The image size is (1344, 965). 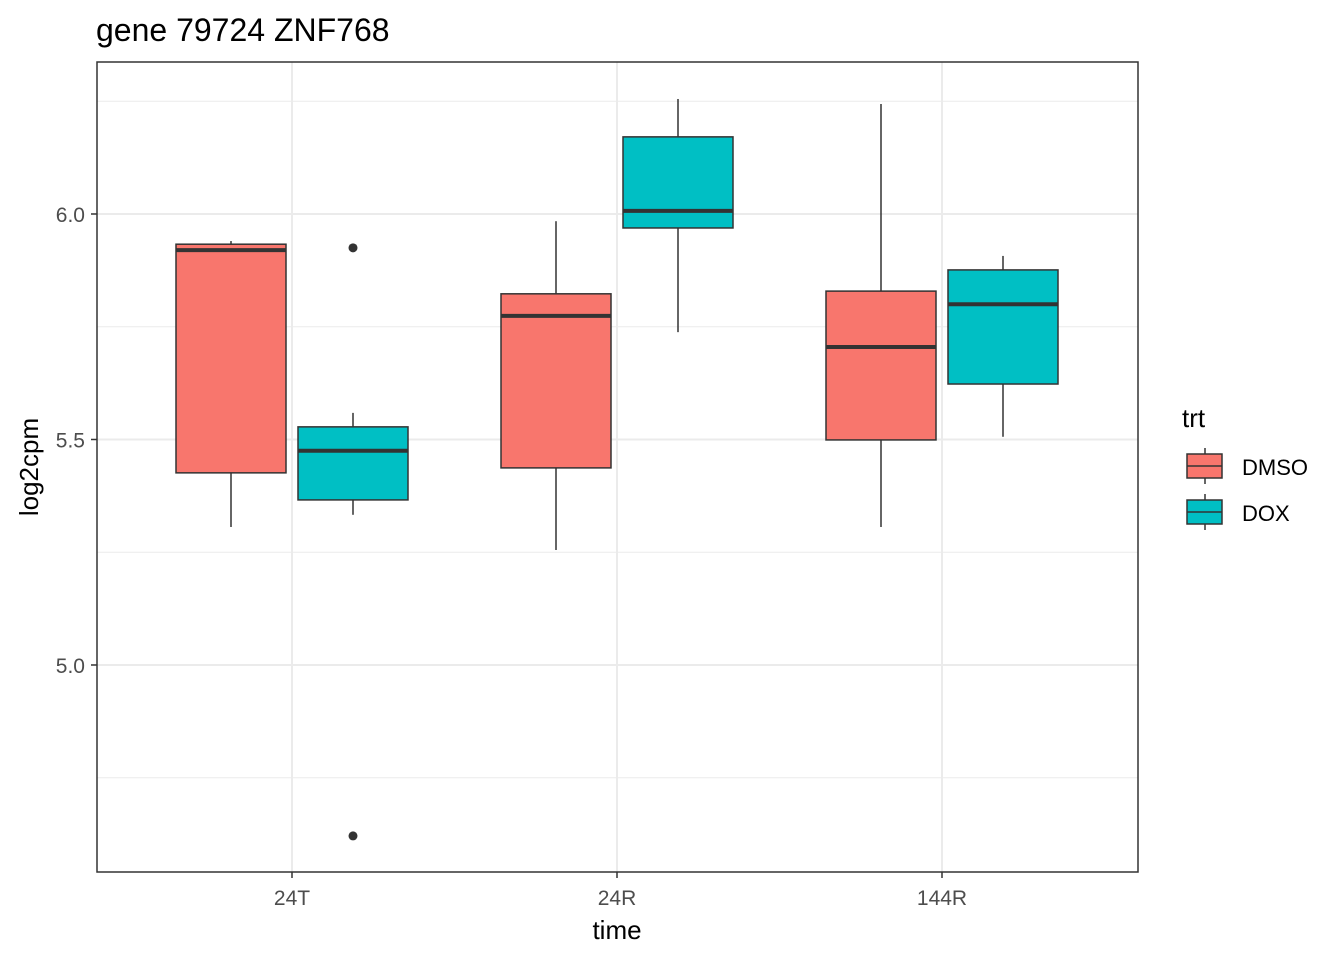 What do you see at coordinates (70, 215) in the screenshot?
I see `y-tick-label: 6.0` at bounding box center [70, 215].